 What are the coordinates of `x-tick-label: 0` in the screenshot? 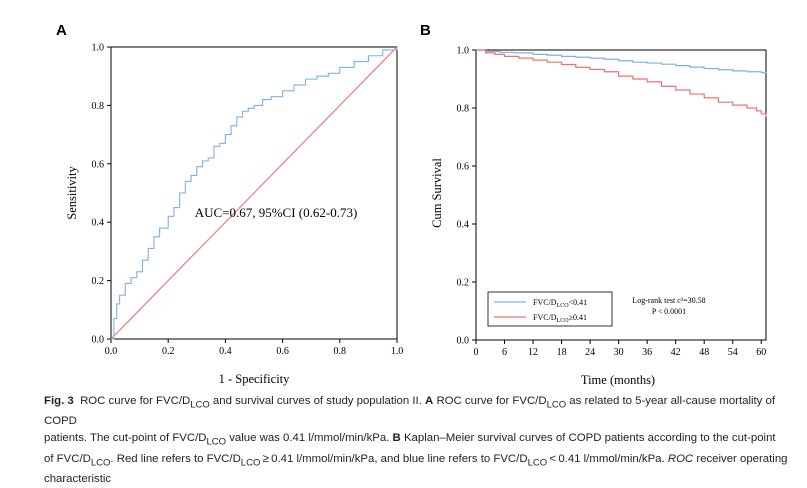 It's located at (476, 352).